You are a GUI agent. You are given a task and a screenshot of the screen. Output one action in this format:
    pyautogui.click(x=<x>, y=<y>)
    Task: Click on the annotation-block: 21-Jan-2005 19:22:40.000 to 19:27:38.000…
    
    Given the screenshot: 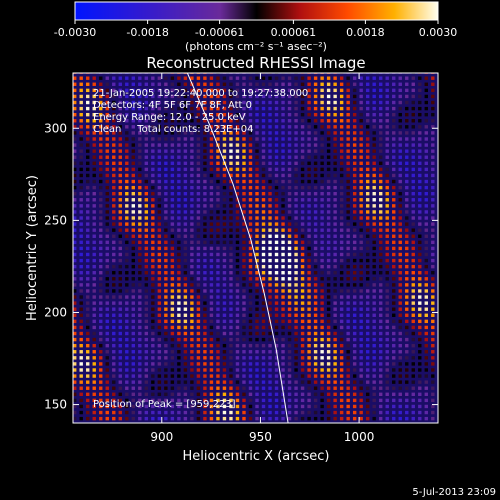 What is the action you would take?
    pyautogui.click(x=200, y=111)
    